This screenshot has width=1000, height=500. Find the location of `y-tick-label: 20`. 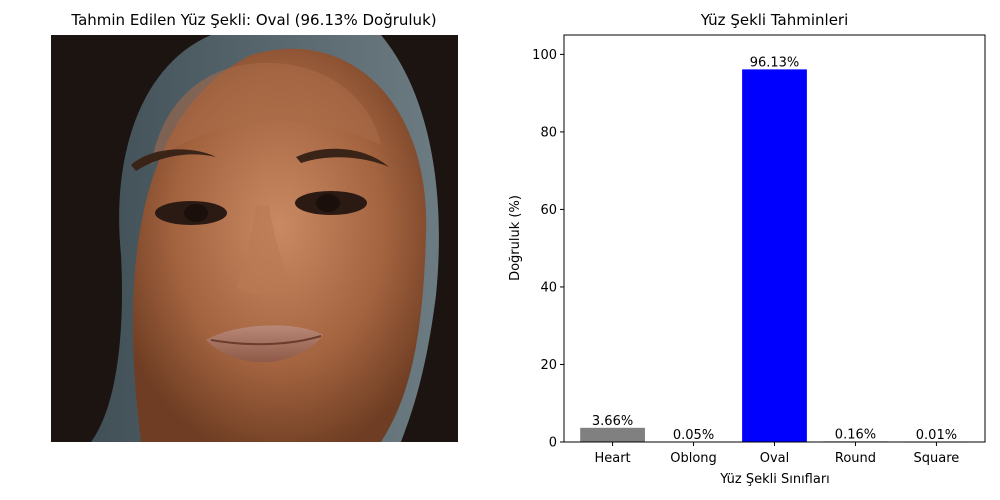

y-tick-label: 20 is located at coordinates (548, 365).